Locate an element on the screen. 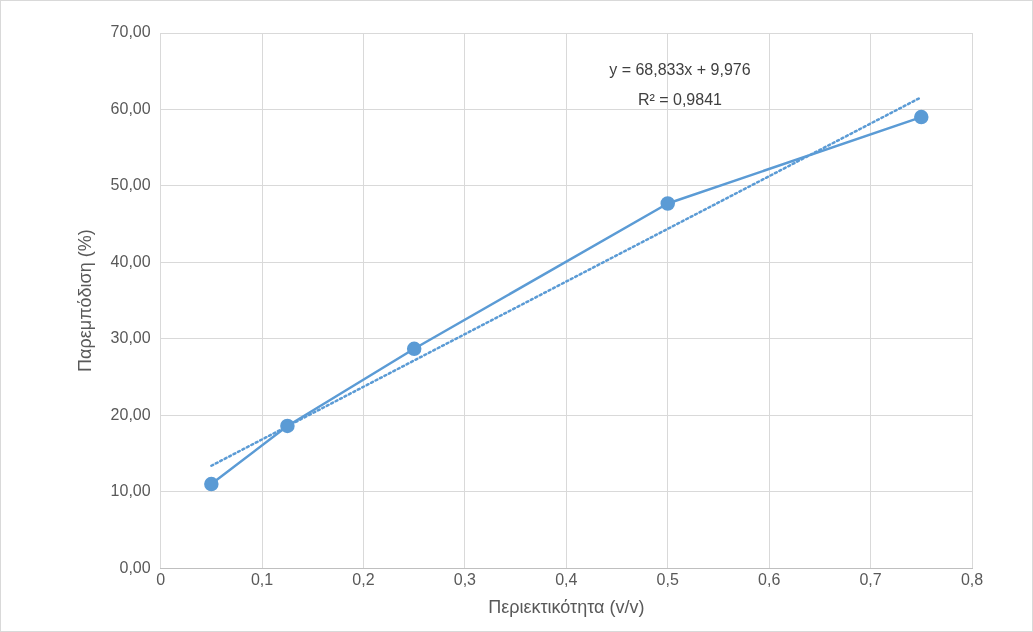 This screenshot has height=632, width=1033. annotation: R² = 0,9841 is located at coordinates (680, 100).